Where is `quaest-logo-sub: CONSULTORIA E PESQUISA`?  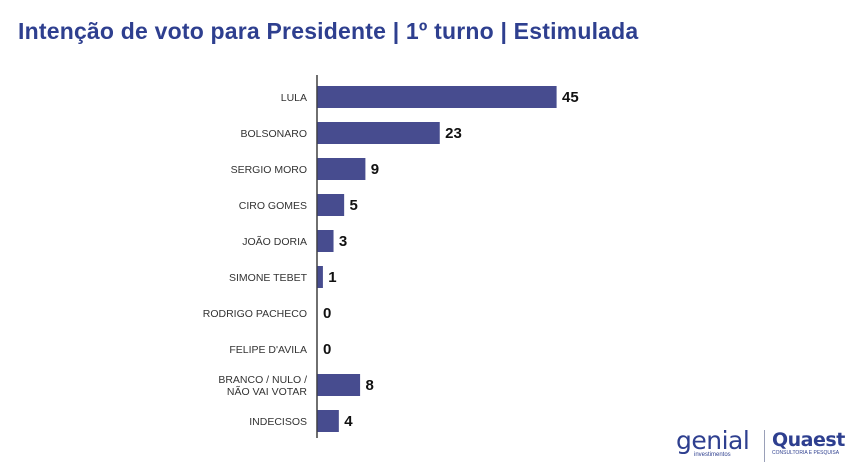 quaest-logo-sub: CONSULTORIA E PESQUISA is located at coordinates (806, 453).